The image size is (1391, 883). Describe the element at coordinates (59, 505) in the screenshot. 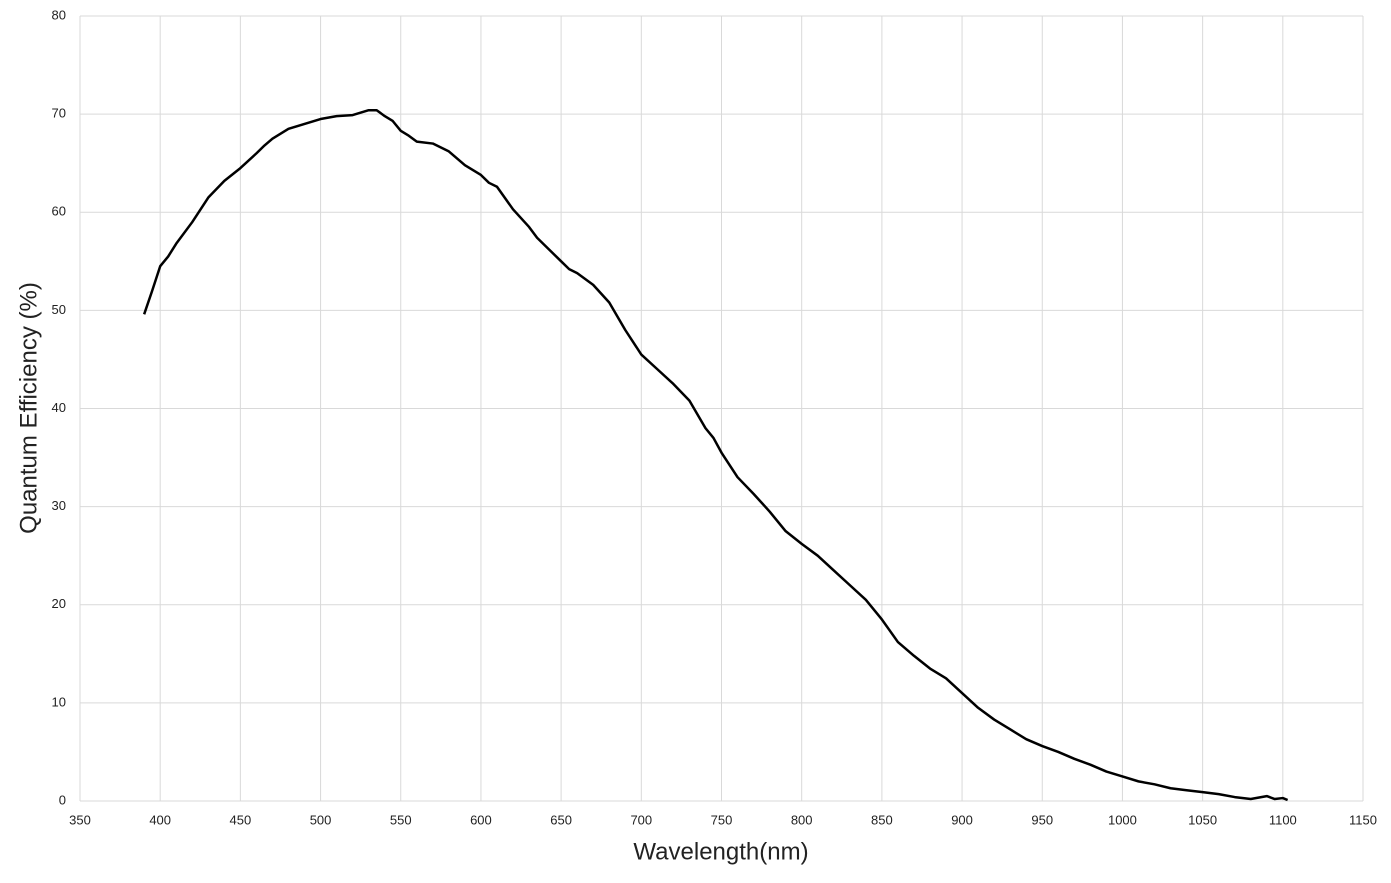

I see `y-tick-label: 30` at that location.